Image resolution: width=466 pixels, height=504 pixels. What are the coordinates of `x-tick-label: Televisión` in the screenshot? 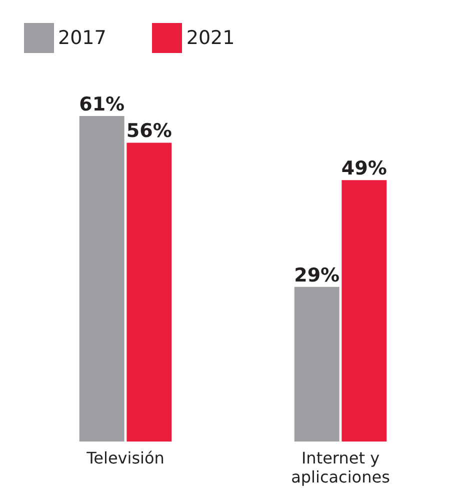 It's located at (125, 458).